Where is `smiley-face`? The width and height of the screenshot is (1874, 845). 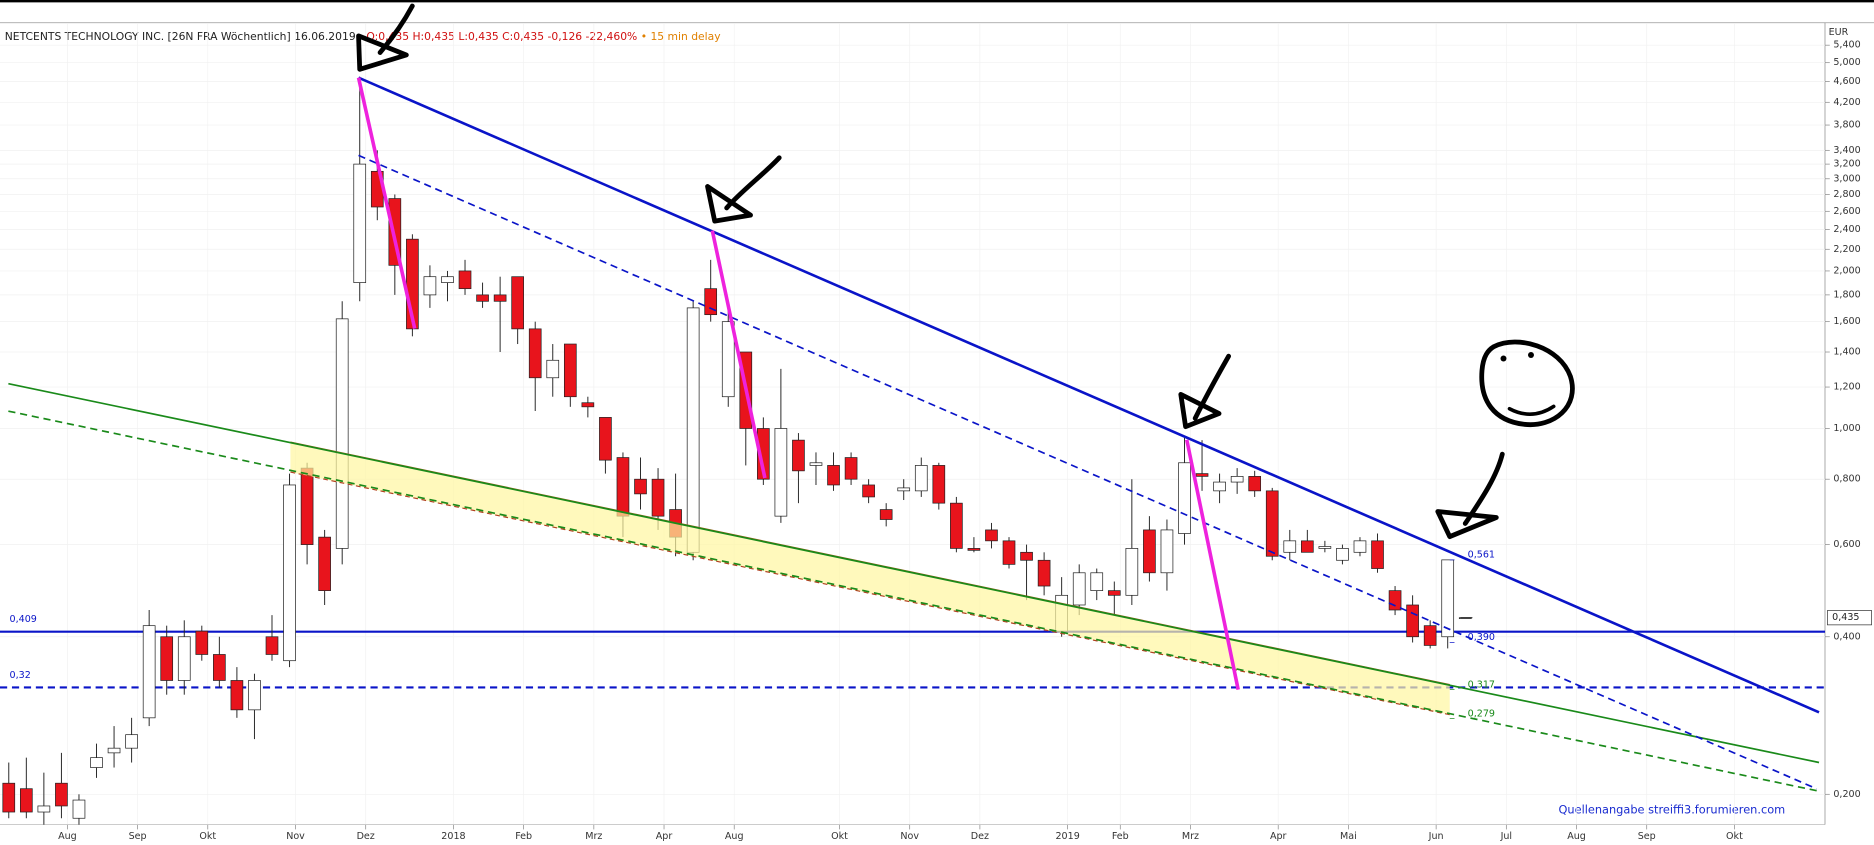 smiley-face is located at coordinates (1527, 383).